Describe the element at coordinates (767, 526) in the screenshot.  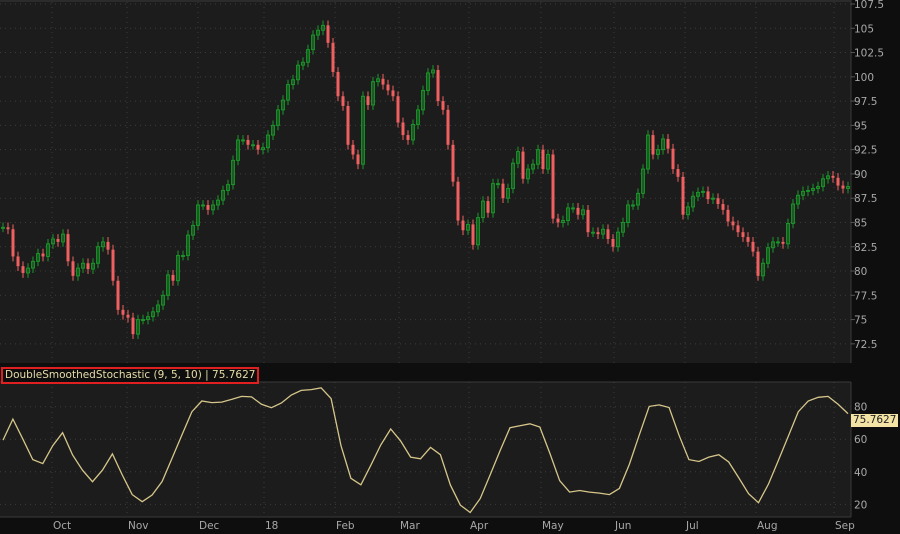
I see `time-tick-label: Aug` at that location.